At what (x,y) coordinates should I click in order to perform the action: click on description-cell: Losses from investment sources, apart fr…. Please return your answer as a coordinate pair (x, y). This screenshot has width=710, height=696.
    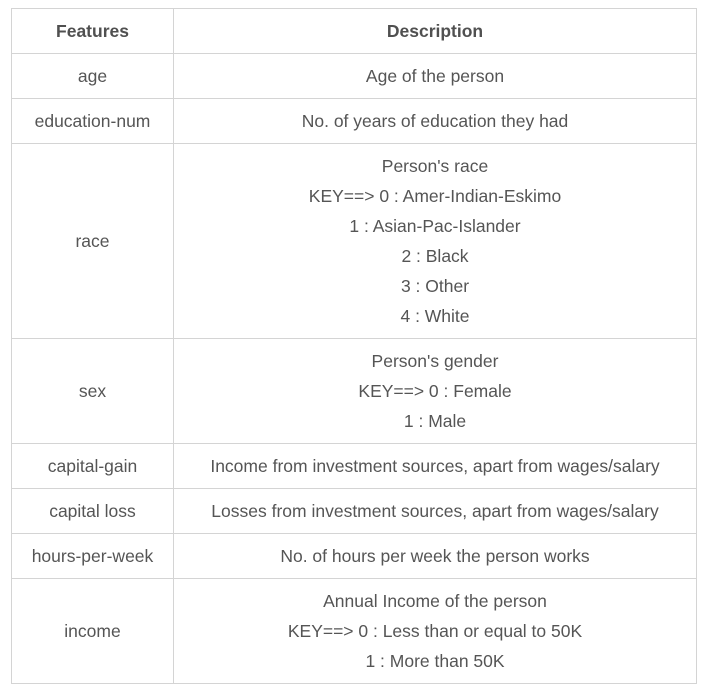
    Looking at the image, I should click on (435, 511).